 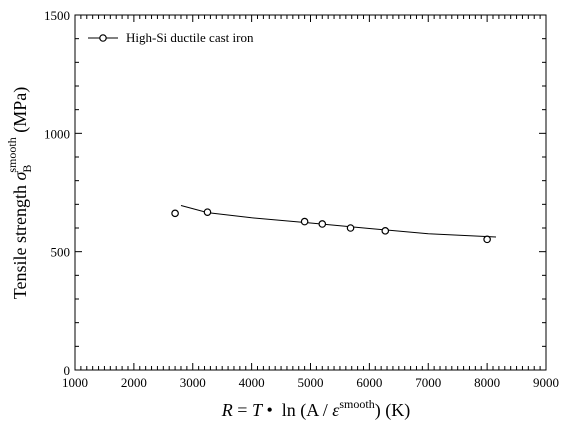 I want to click on fit-line, so click(x=338, y=221).